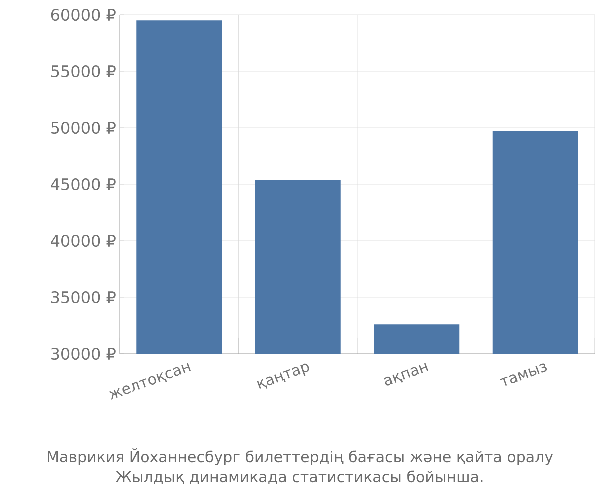  Describe the element at coordinates (406, 374) in the screenshot. I see `x-tick-label: ақпан` at that location.